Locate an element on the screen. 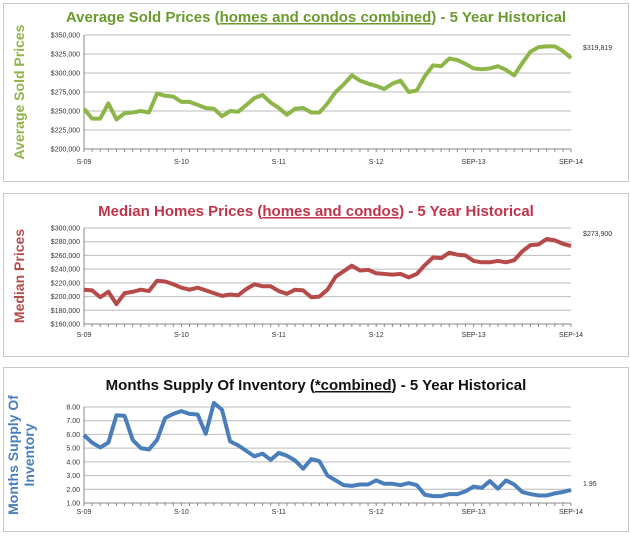 The height and width of the screenshot is (548, 630). y-axis-title: Average Sold Prices is located at coordinates (19, 91).